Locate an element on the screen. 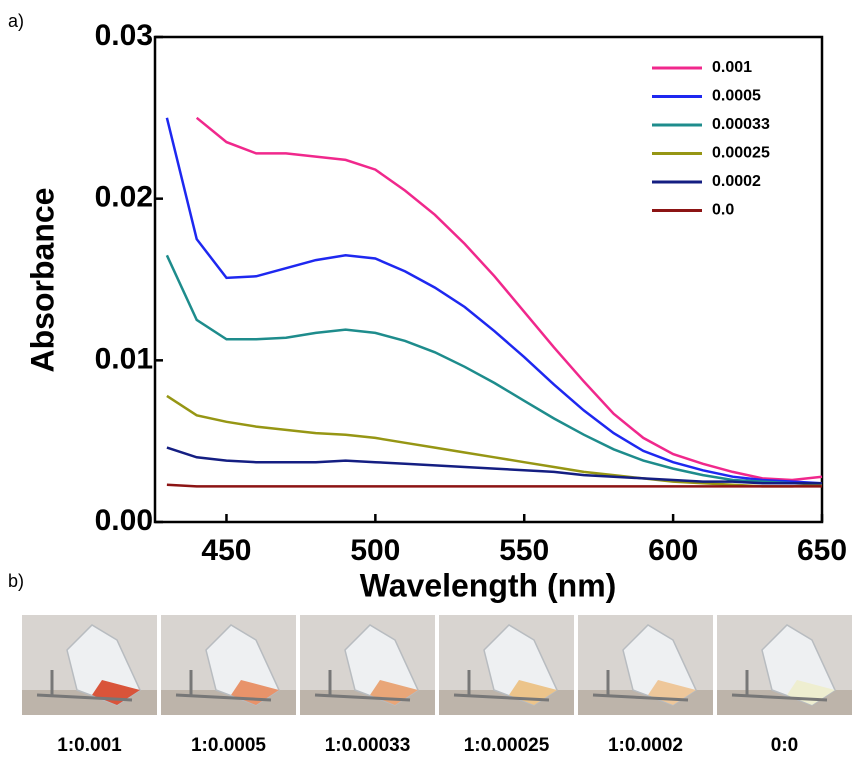  legend-label: 0.001 is located at coordinates (732, 67).